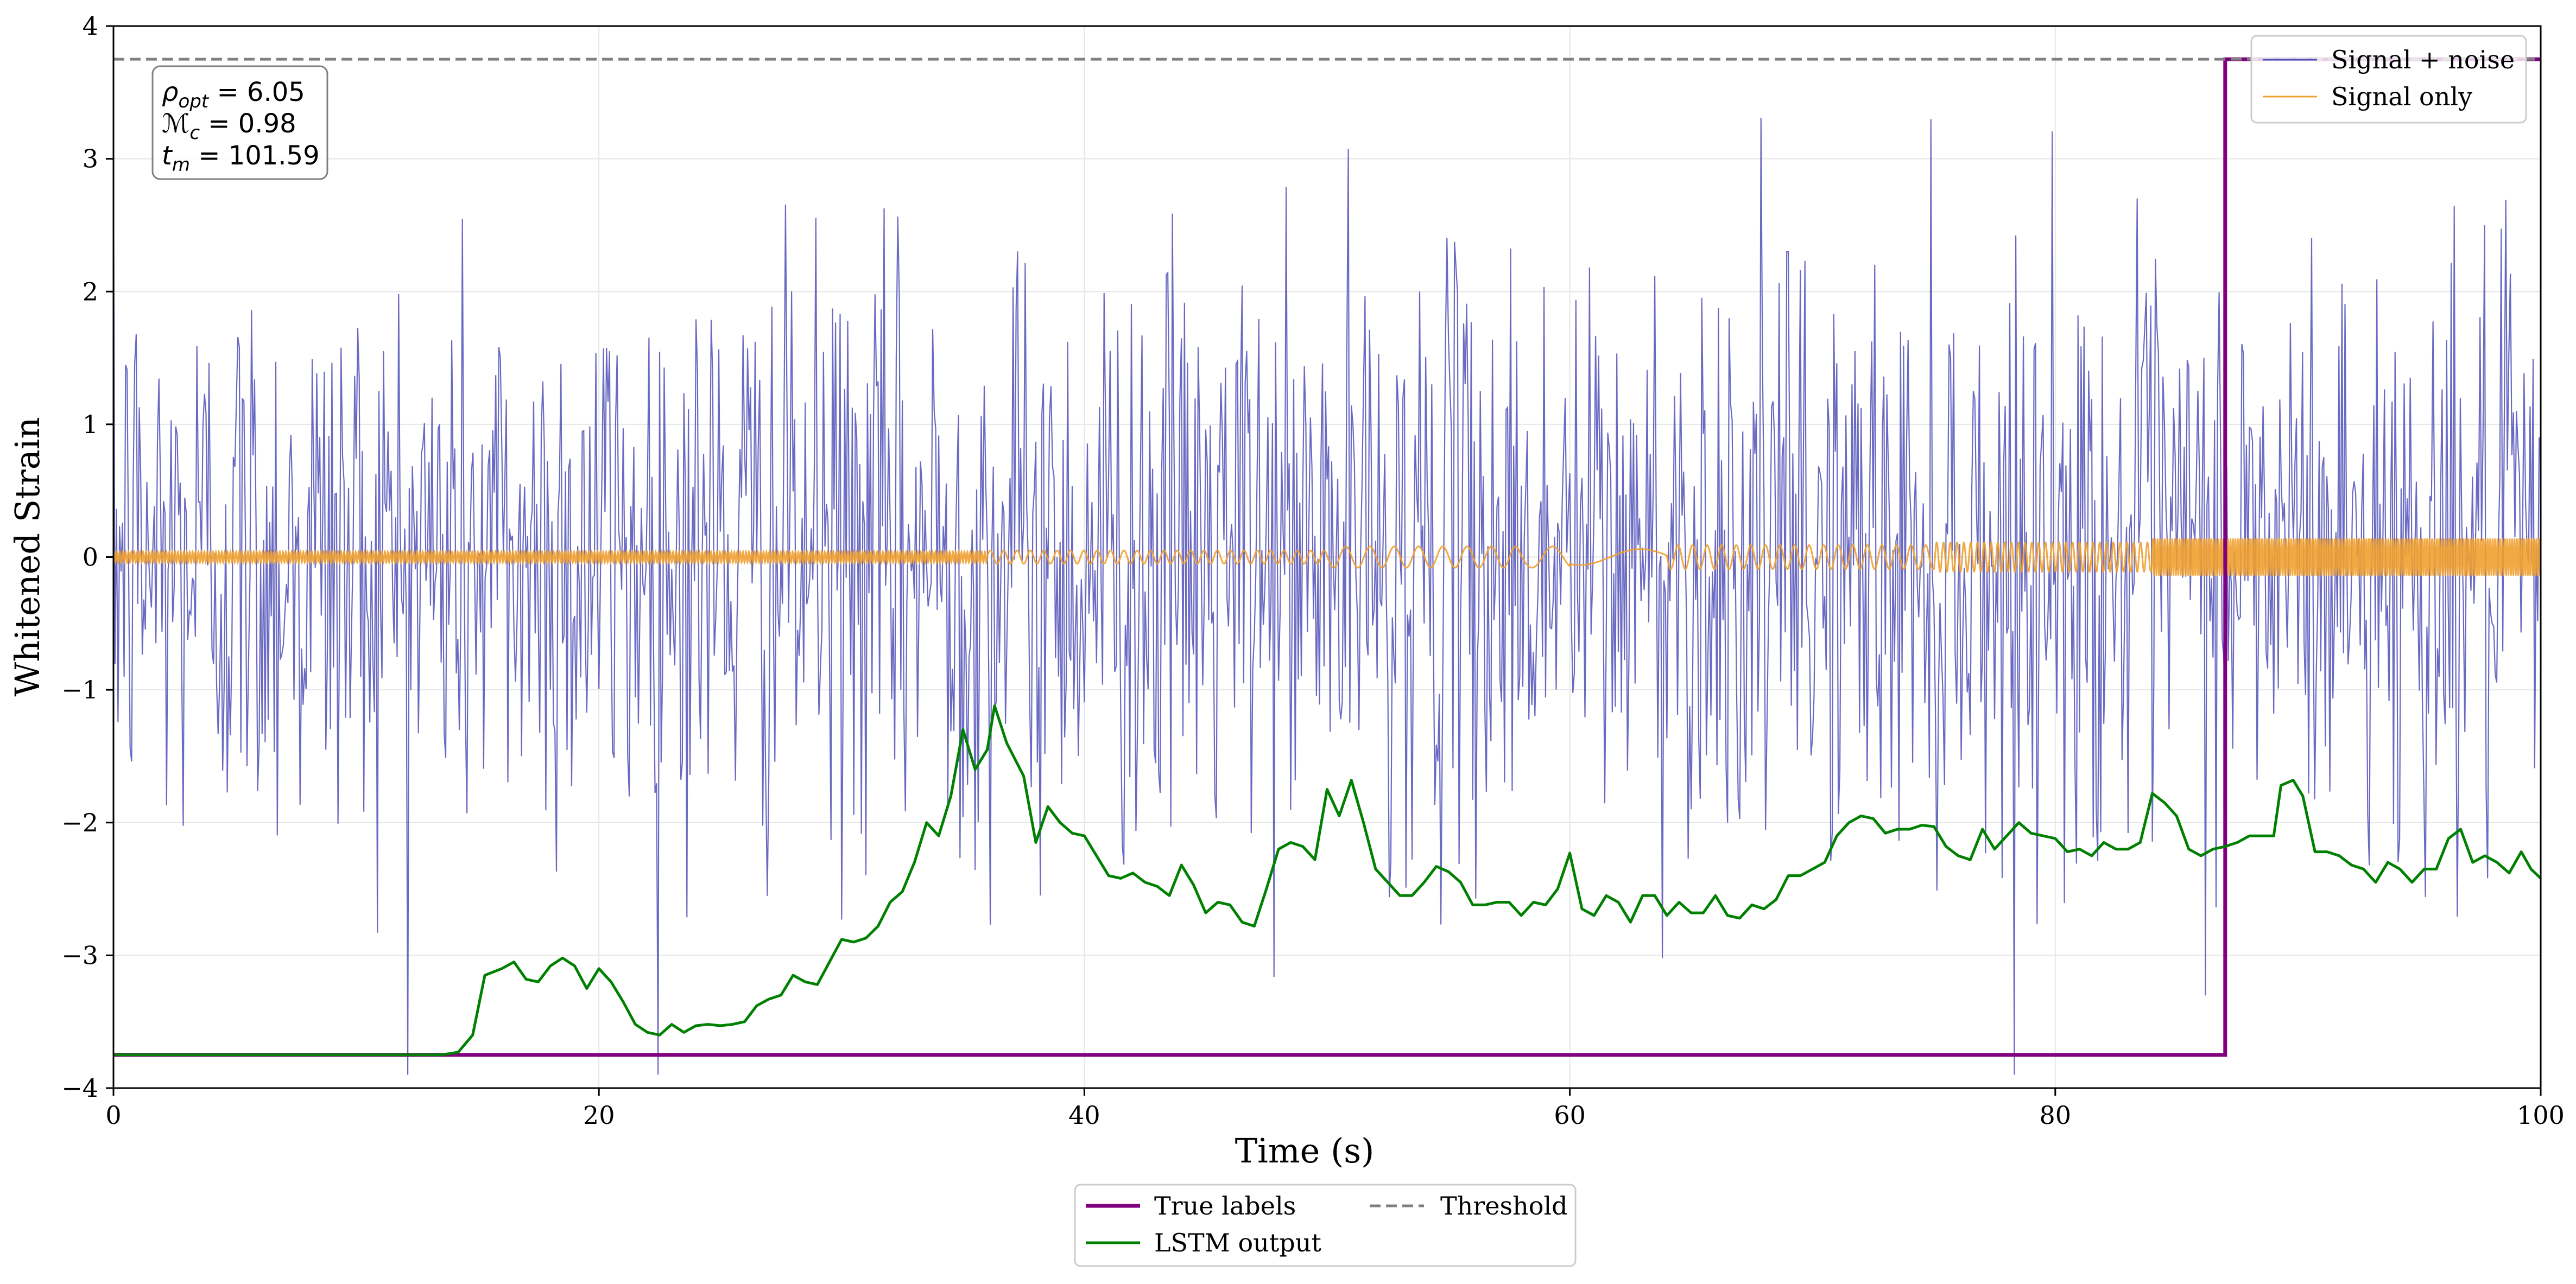 The height and width of the screenshot is (1284, 2576). What do you see at coordinates (1305, 1151) in the screenshot?
I see `x-axis-label: Time (s)` at bounding box center [1305, 1151].